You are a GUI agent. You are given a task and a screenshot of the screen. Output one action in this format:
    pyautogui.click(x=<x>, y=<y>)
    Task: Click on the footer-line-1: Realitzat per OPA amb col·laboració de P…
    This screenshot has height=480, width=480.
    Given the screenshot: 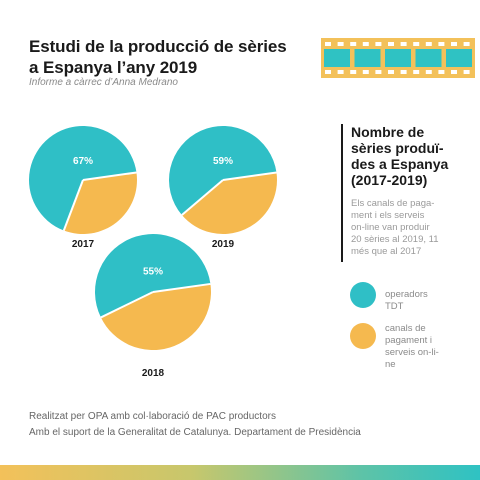 What is the action you would take?
    pyautogui.click(x=152, y=416)
    